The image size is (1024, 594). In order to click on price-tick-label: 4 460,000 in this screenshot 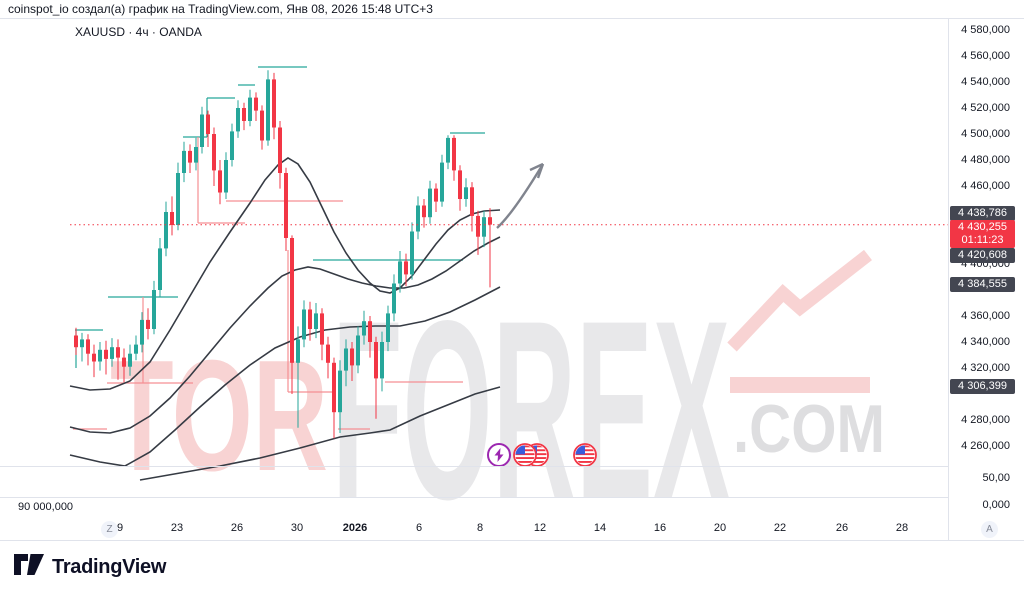, I will do `click(985, 186)`.